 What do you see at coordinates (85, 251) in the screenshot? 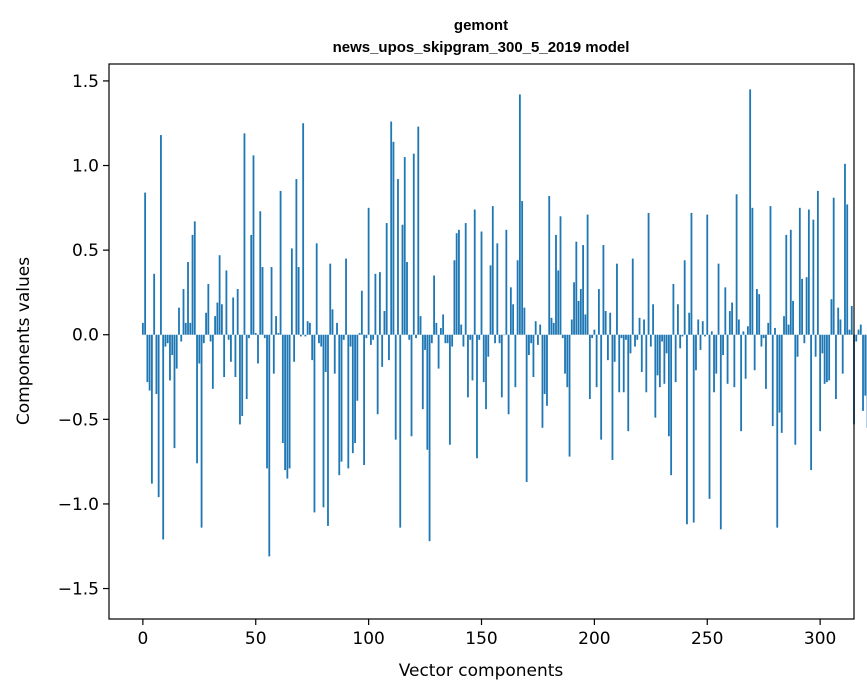
I see `y-tick-label: 0.5` at bounding box center [85, 251].